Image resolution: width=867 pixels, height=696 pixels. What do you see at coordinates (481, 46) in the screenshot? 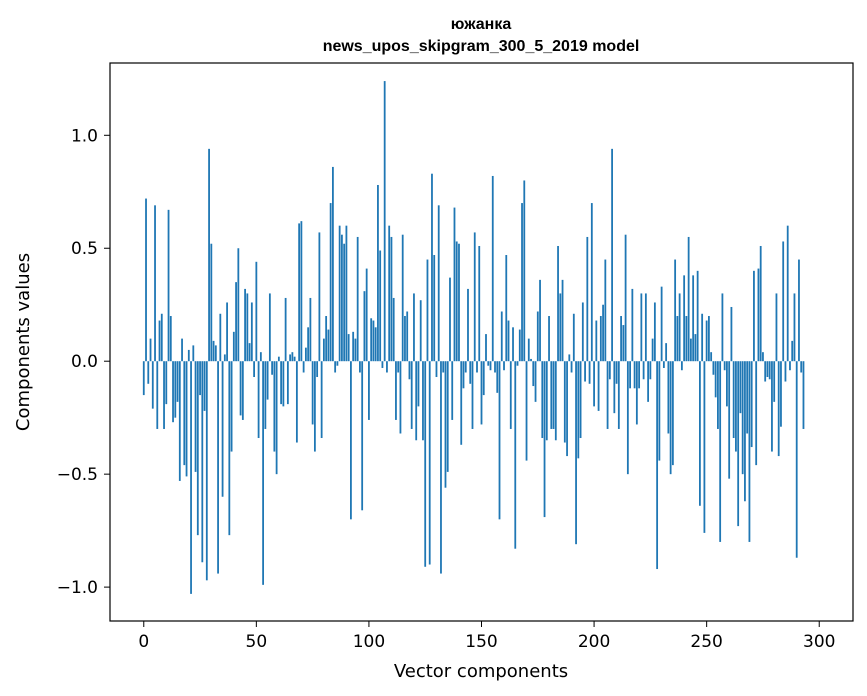
I see `chart-subtitle: news_upos_skipgram_300_5_2019 model` at bounding box center [481, 46].